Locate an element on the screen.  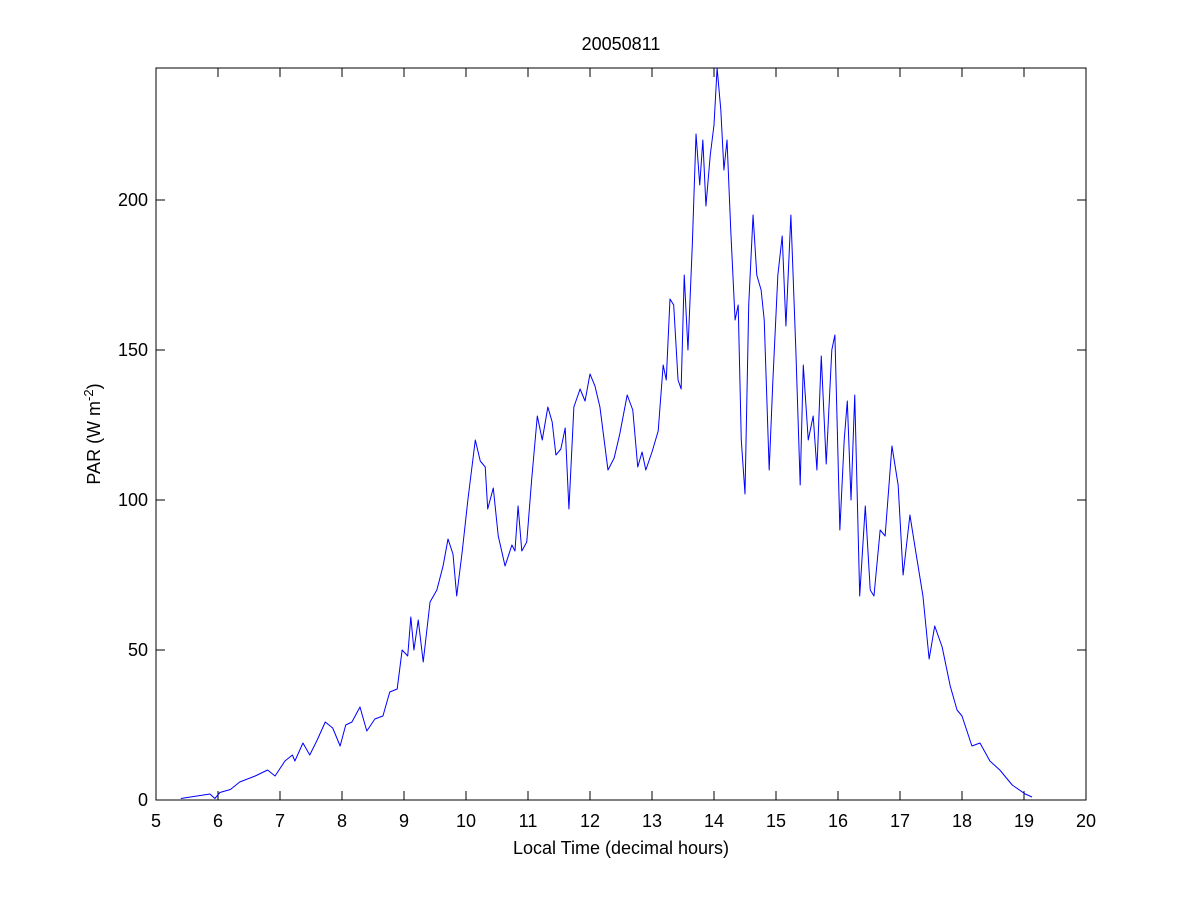
x-tick-label: 19 is located at coordinates (1024, 821).